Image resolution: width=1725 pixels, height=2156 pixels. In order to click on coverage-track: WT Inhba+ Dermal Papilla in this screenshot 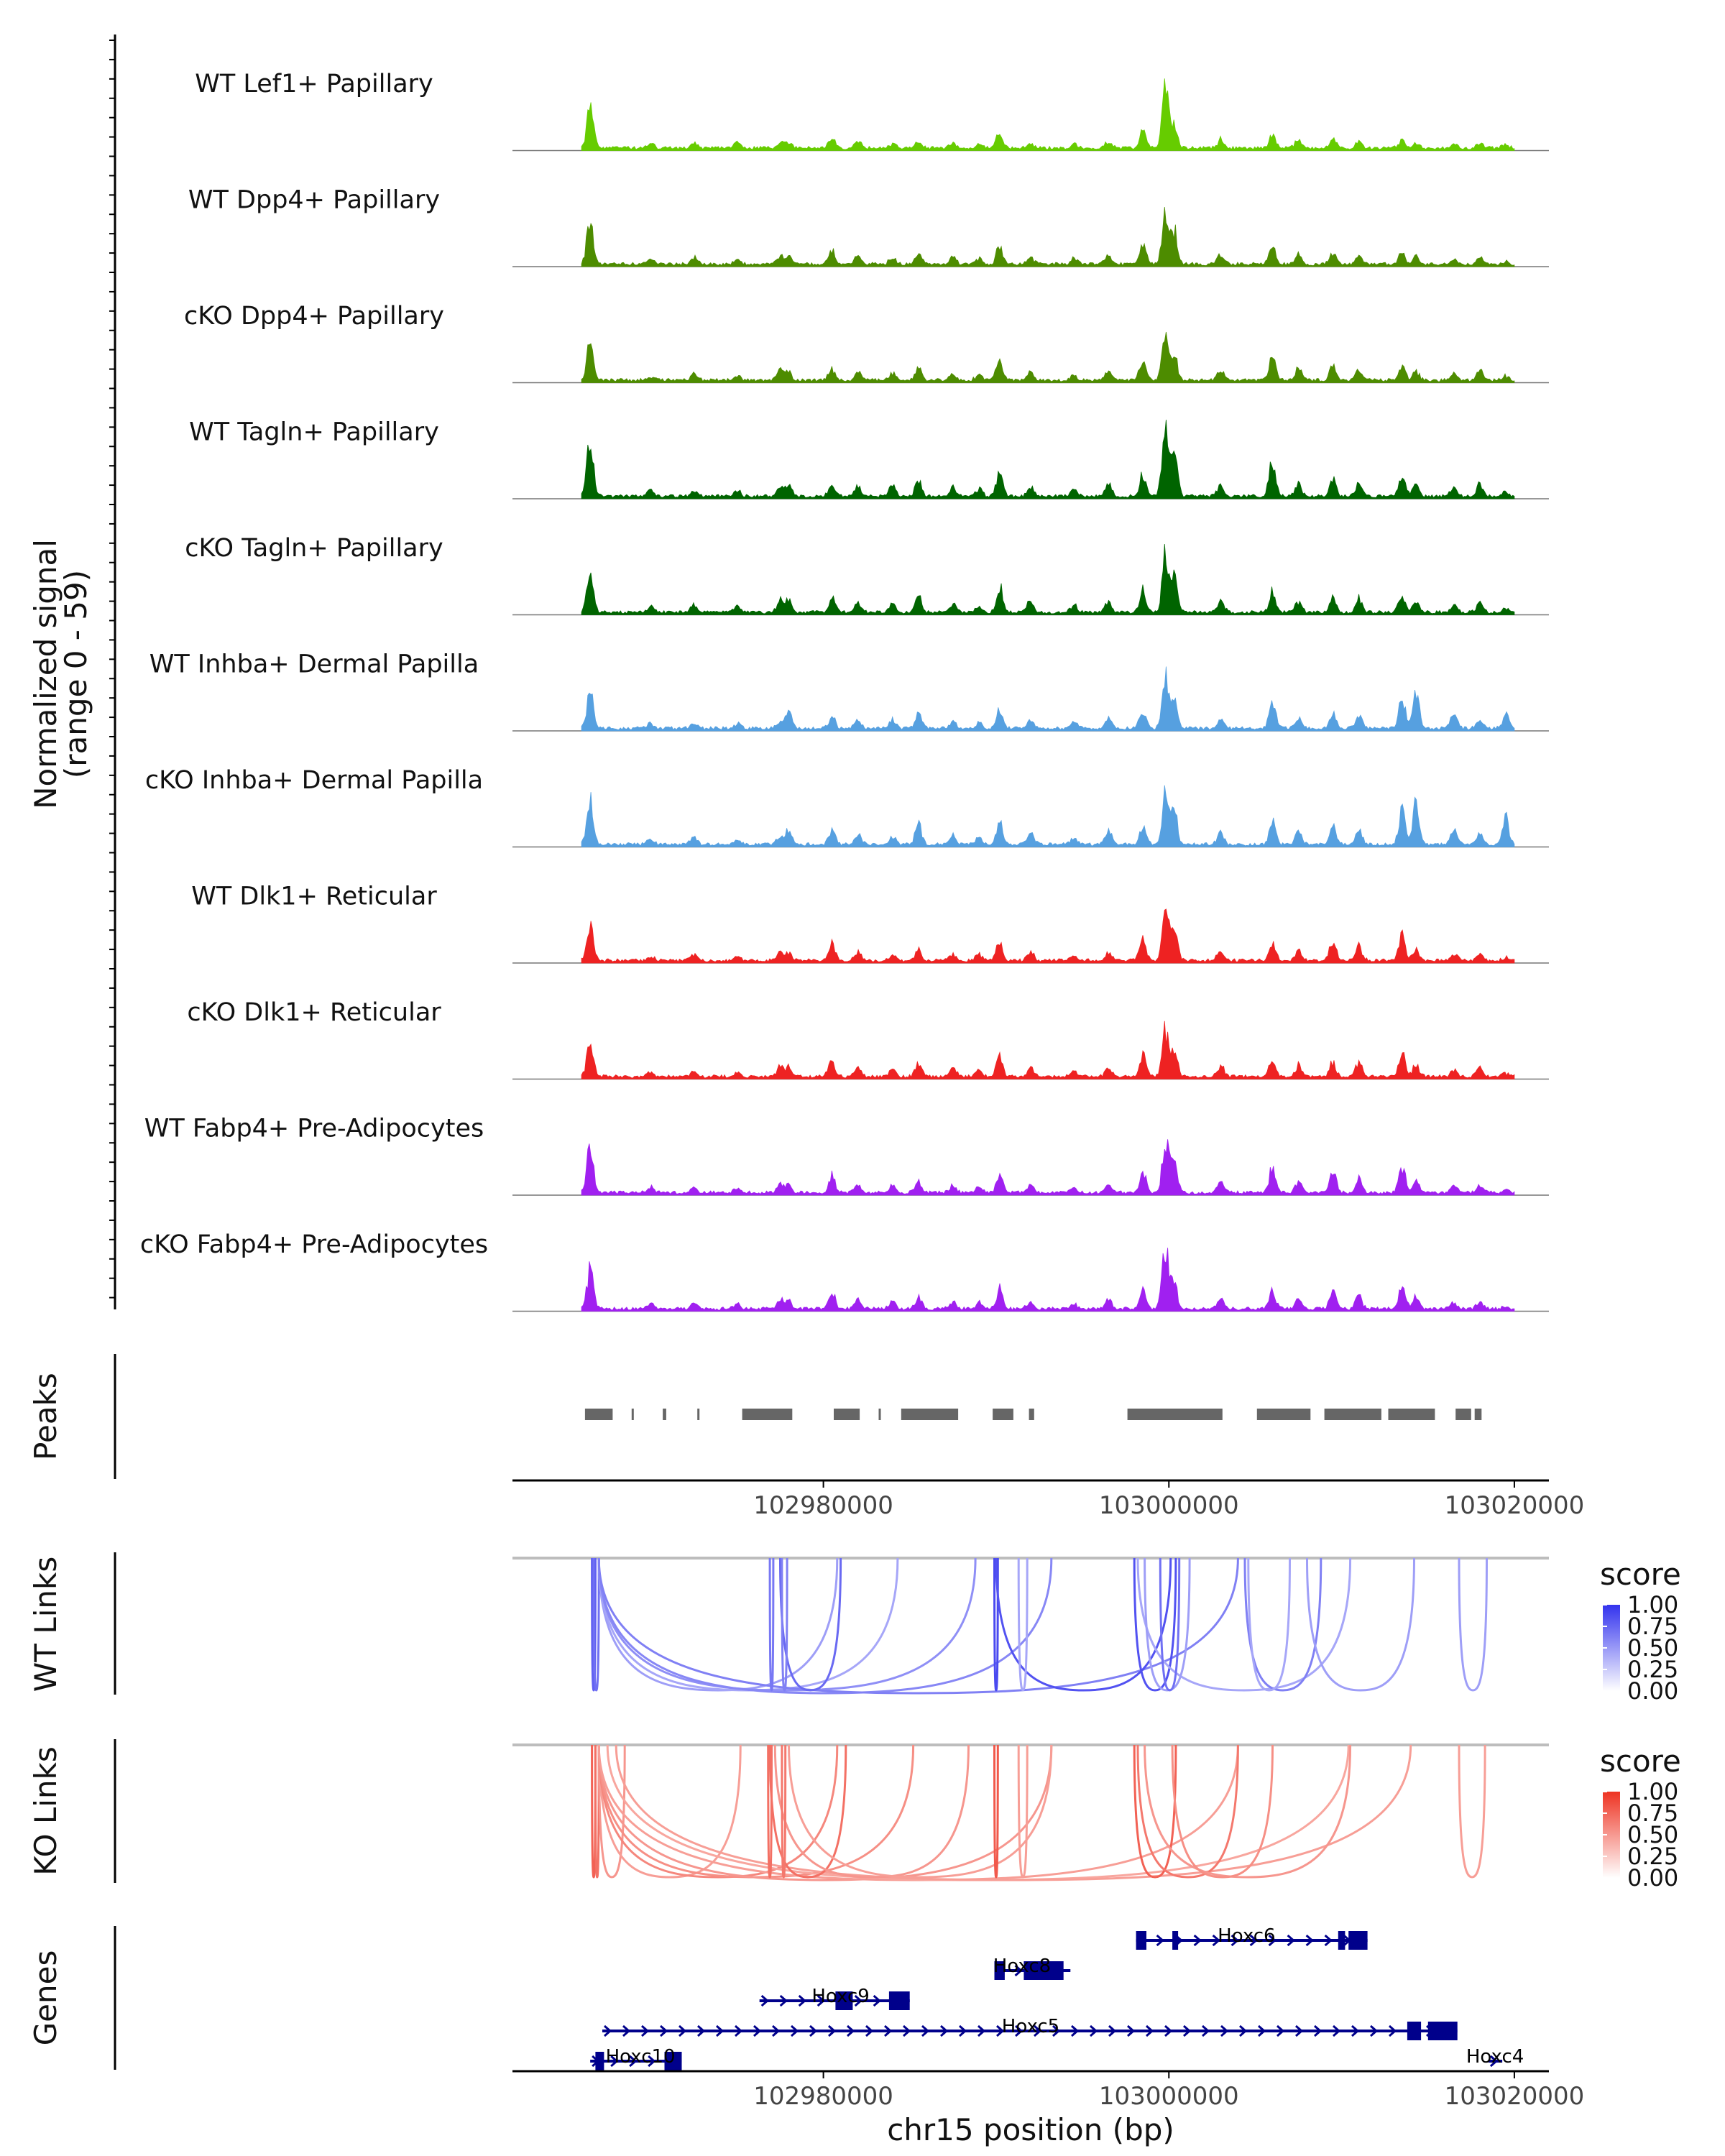, I will do `click(849, 691)`.